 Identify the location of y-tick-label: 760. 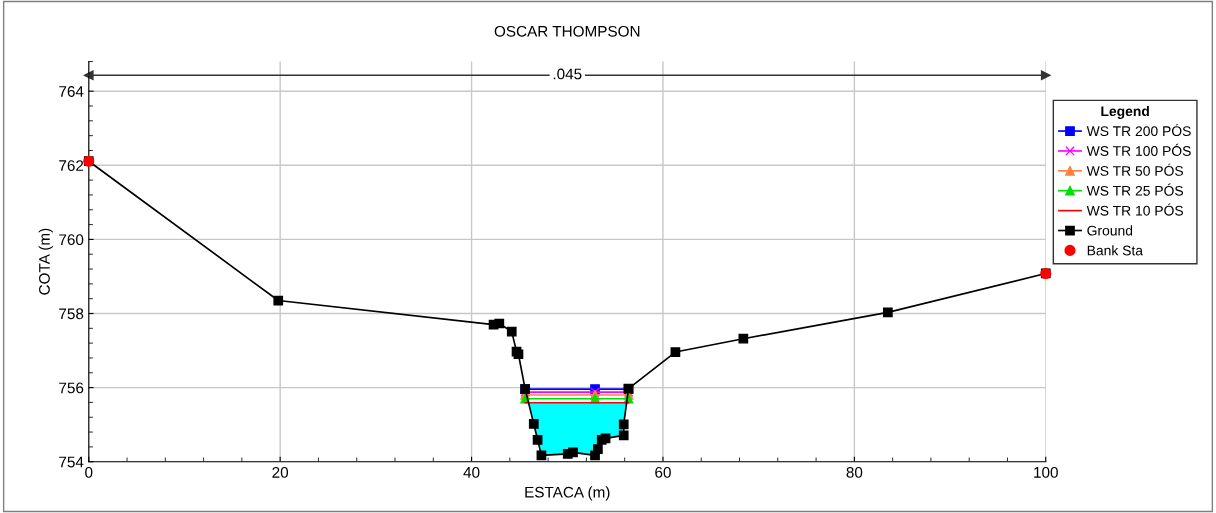
(71, 240).